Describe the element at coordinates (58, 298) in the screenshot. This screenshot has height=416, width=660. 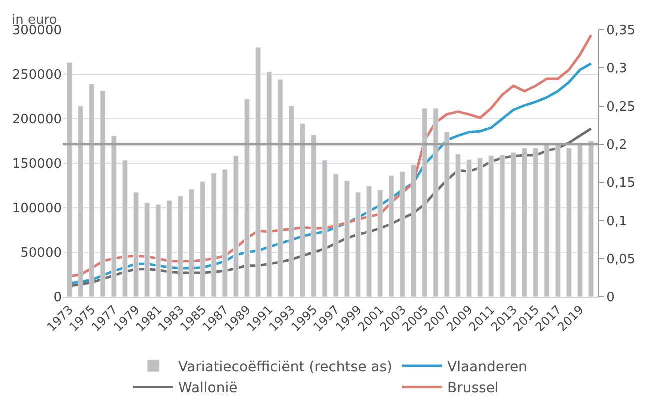
I see `y-tick-label: 0` at that location.